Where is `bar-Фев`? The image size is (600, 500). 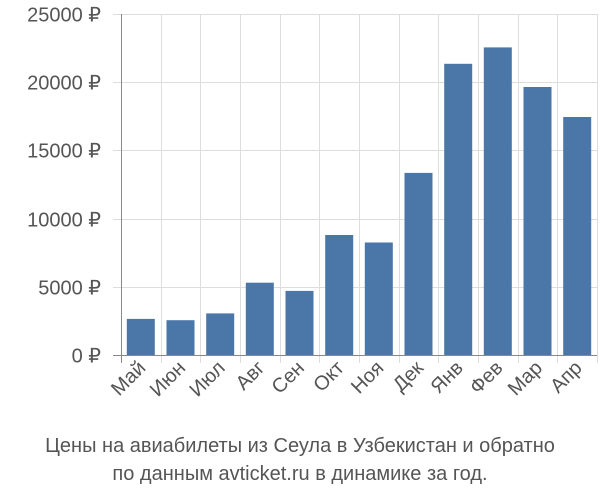
bar-Фев is located at coordinates (497, 201).